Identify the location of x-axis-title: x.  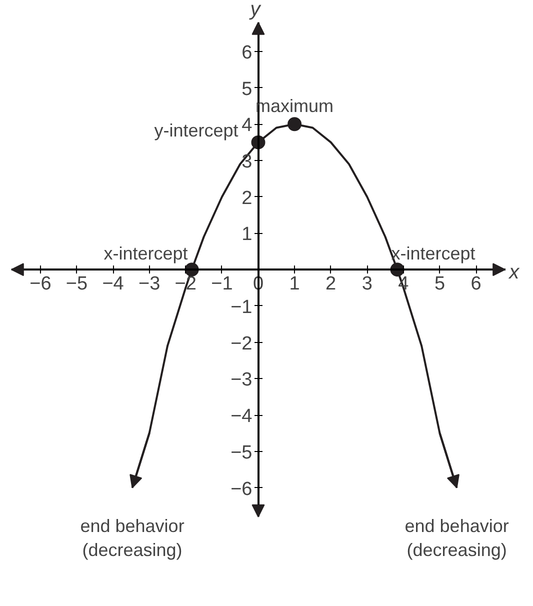
(514, 273).